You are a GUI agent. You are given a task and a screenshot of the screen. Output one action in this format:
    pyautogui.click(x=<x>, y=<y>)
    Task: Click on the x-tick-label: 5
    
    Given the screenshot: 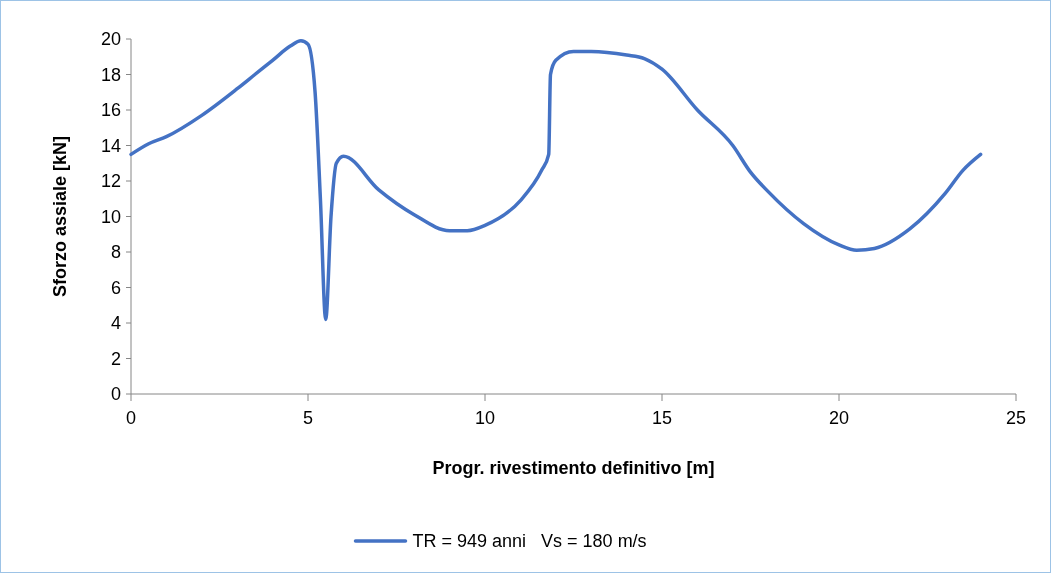 What is the action you would take?
    pyautogui.click(x=308, y=418)
    